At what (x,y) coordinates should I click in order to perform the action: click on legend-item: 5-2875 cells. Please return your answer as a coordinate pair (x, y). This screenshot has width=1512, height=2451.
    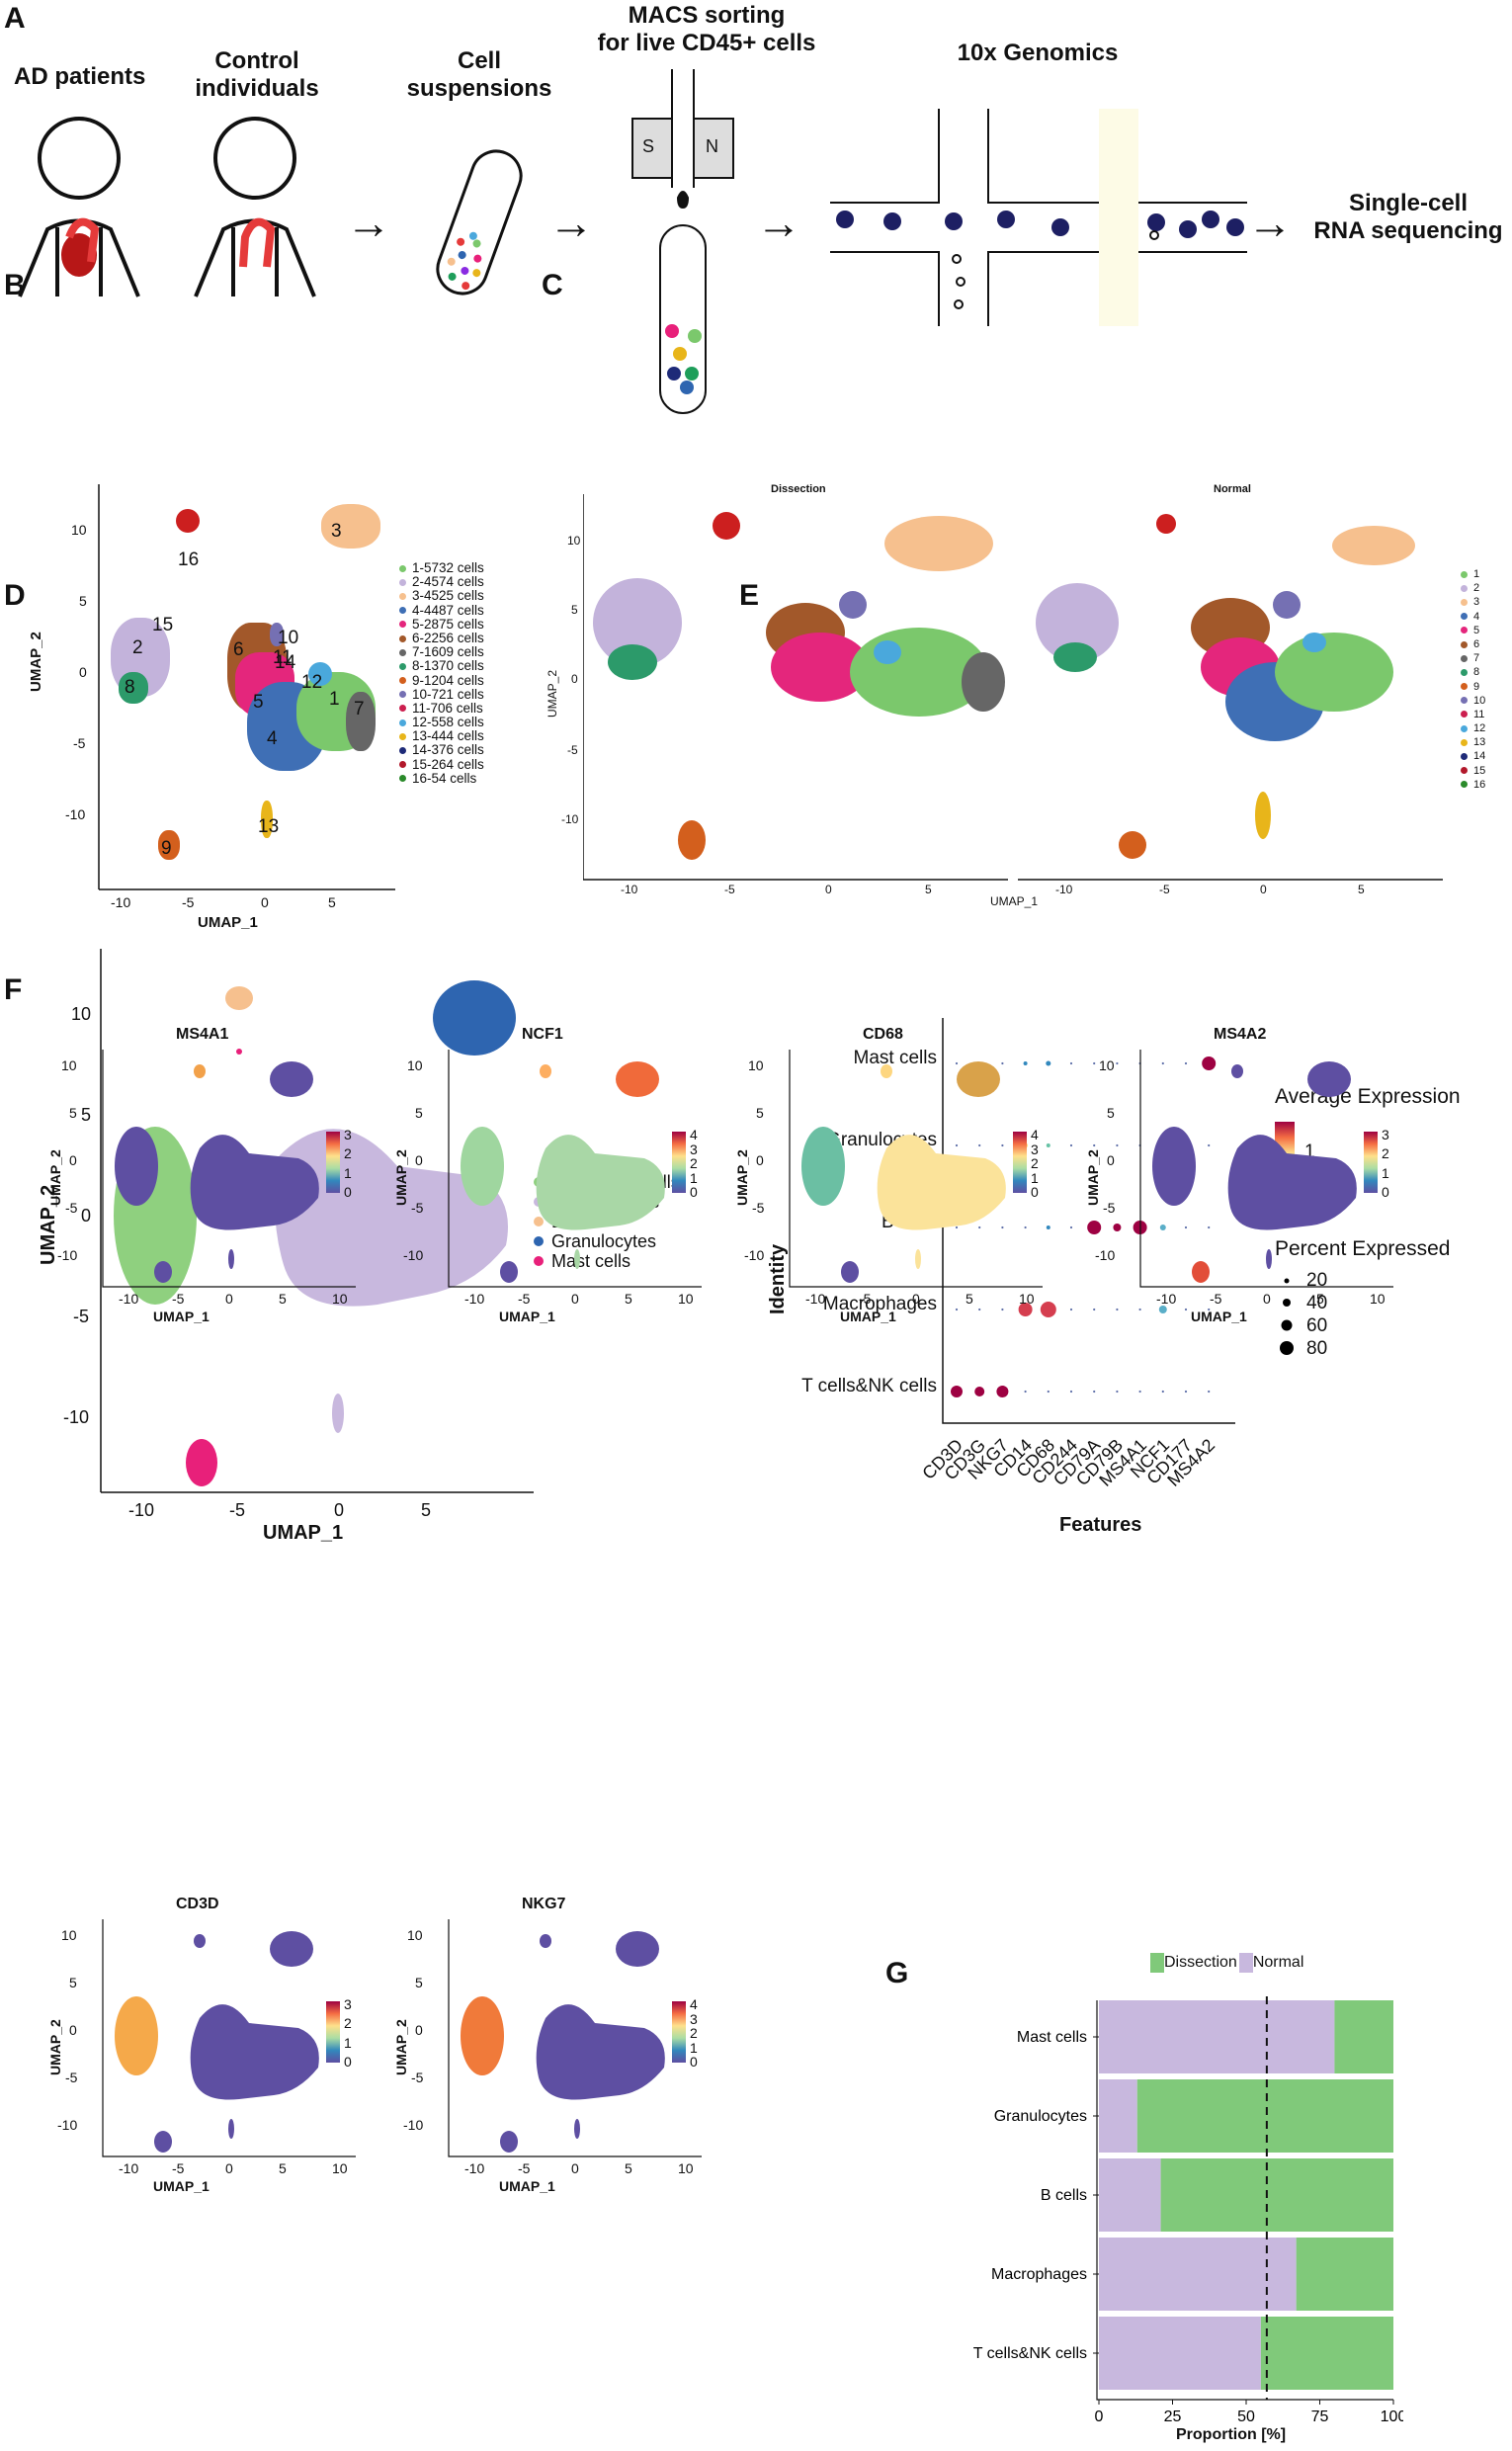
    Looking at the image, I should click on (441, 624).